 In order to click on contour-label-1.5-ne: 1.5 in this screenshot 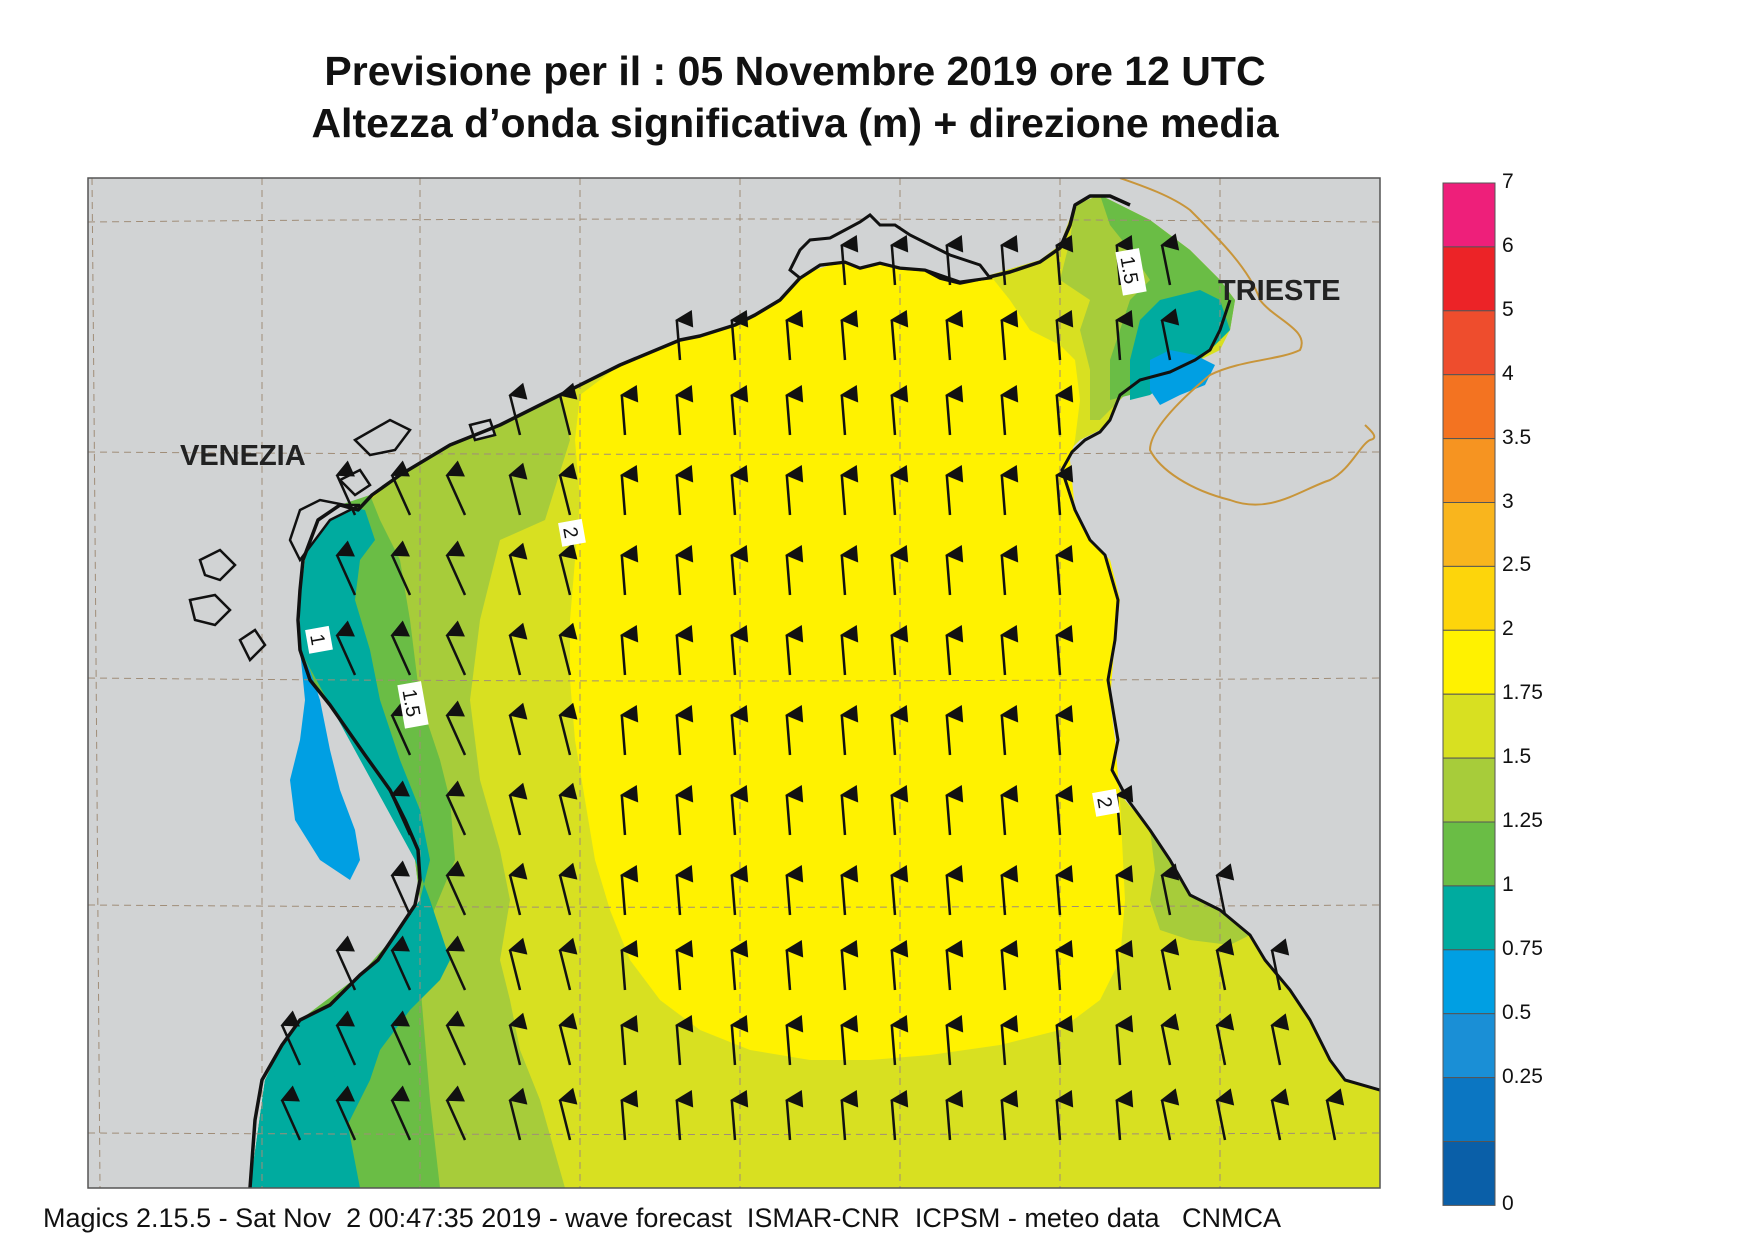, I will do `click(1128, 270)`.